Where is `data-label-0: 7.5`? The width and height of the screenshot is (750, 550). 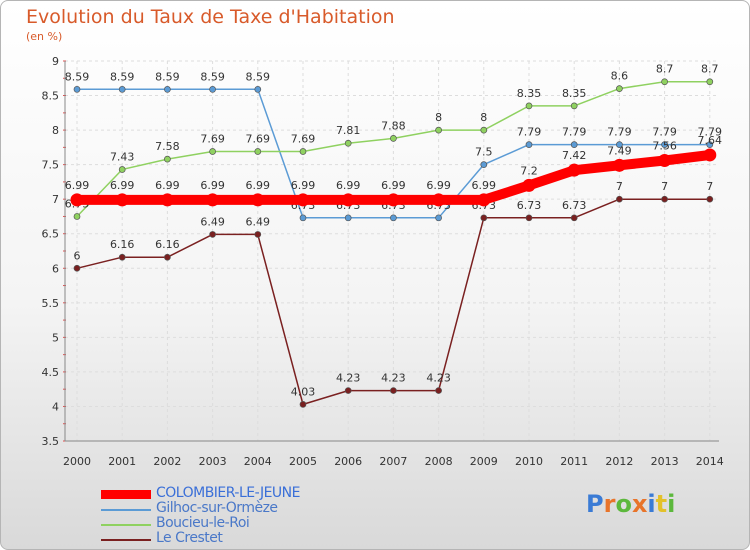
data-label-0: 7.5 is located at coordinates (484, 152).